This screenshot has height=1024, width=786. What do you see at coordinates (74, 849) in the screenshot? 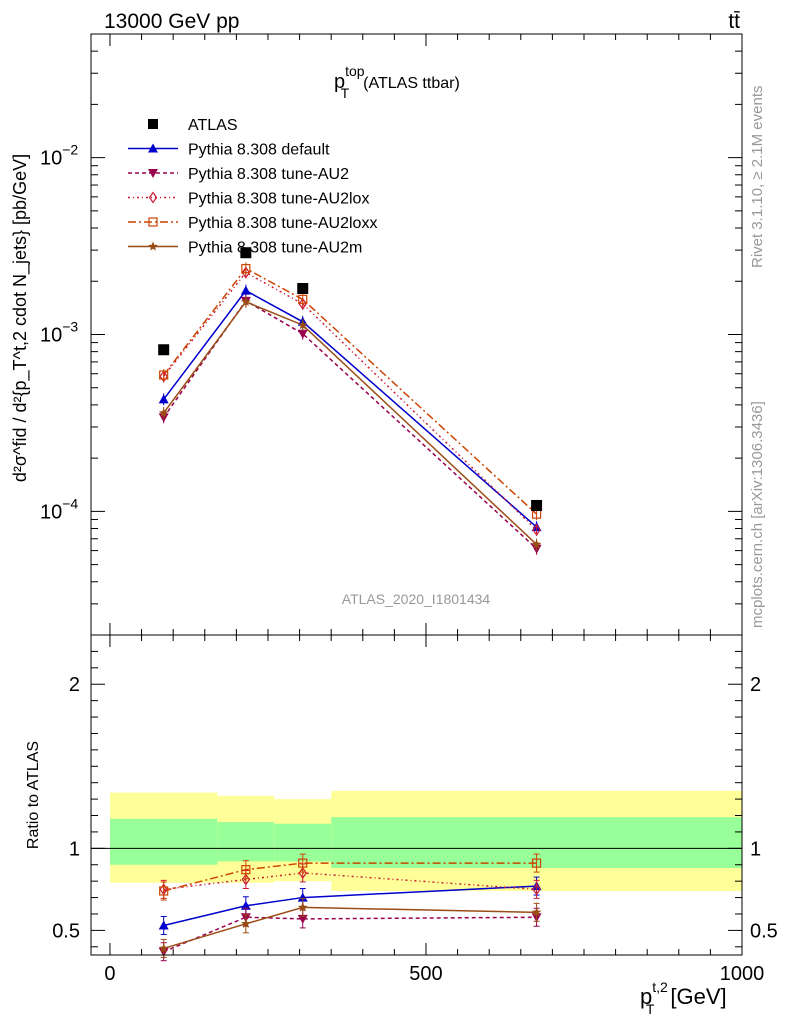
I see `y-ratio-tick-label: 1` at bounding box center [74, 849].